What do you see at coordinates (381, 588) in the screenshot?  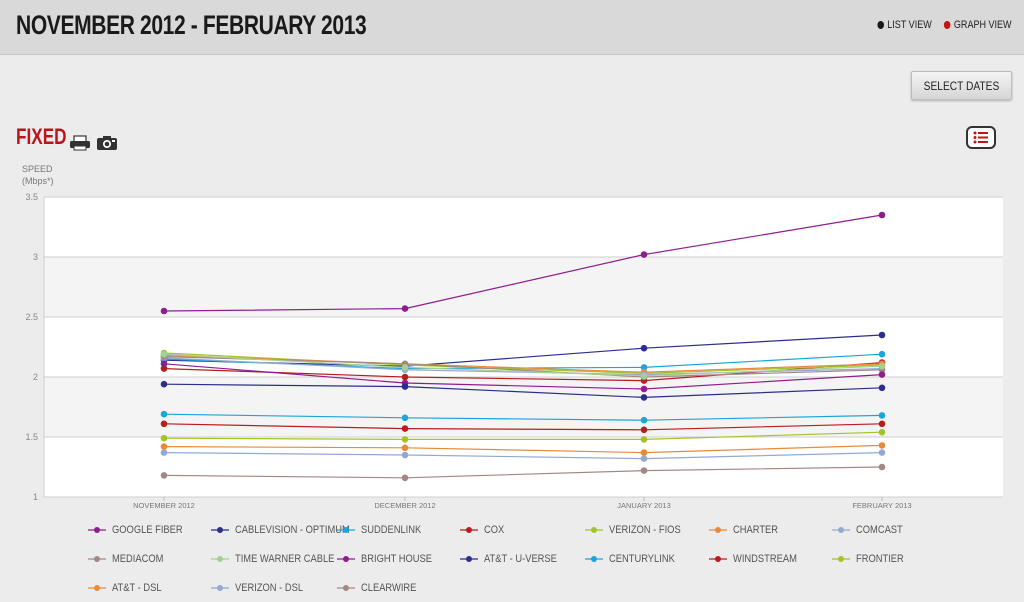 I see `legend-item: CLEARWIRE` at bounding box center [381, 588].